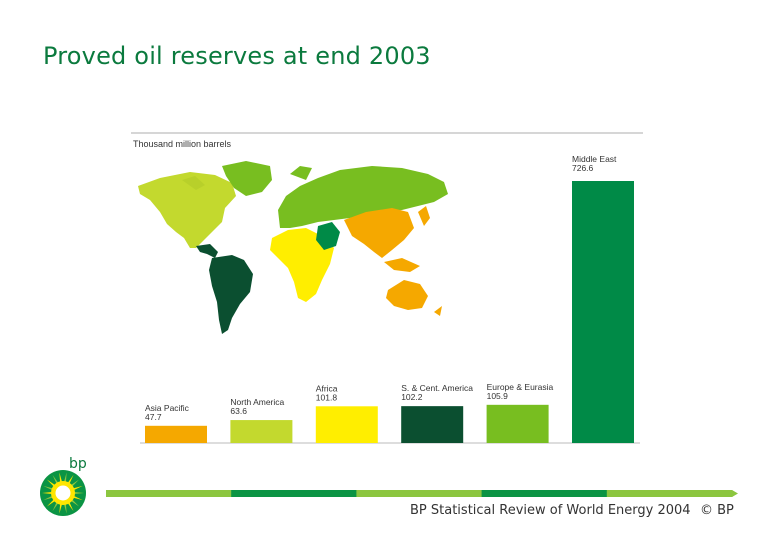 The height and width of the screenshot is (540, 780). What do you see at coordinates (520, 387) in the screenshot?
I see `category-label-4: Europe & Eurasia` at bounding box center [520, 387].